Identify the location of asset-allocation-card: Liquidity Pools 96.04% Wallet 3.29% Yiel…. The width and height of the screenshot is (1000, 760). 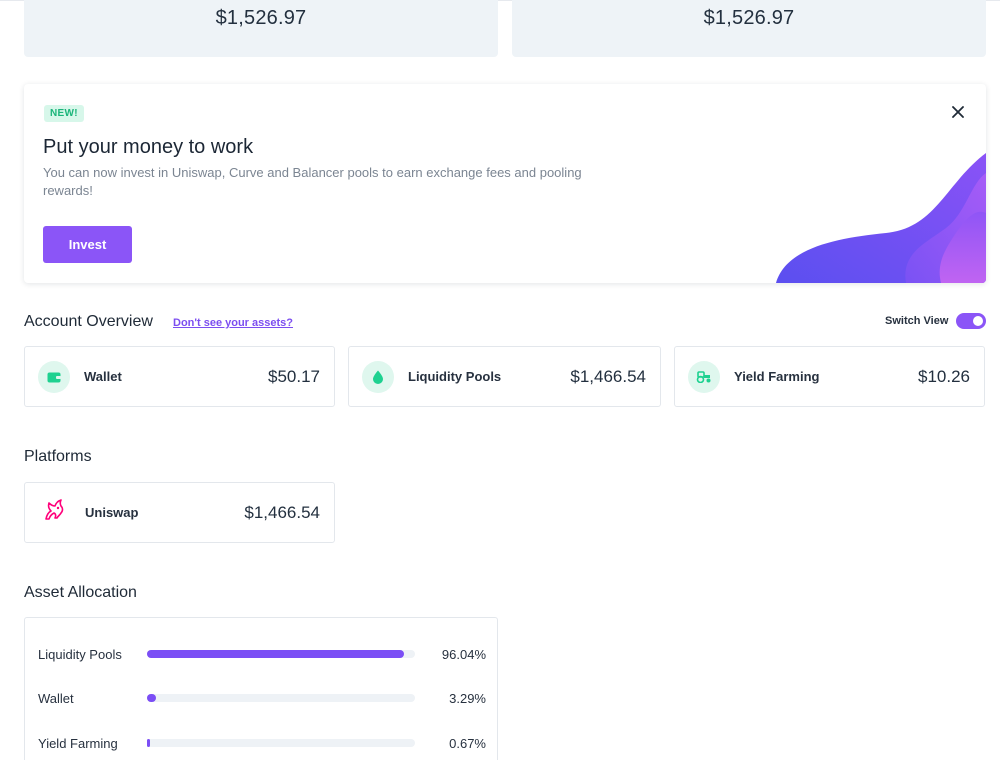
(261, 688).